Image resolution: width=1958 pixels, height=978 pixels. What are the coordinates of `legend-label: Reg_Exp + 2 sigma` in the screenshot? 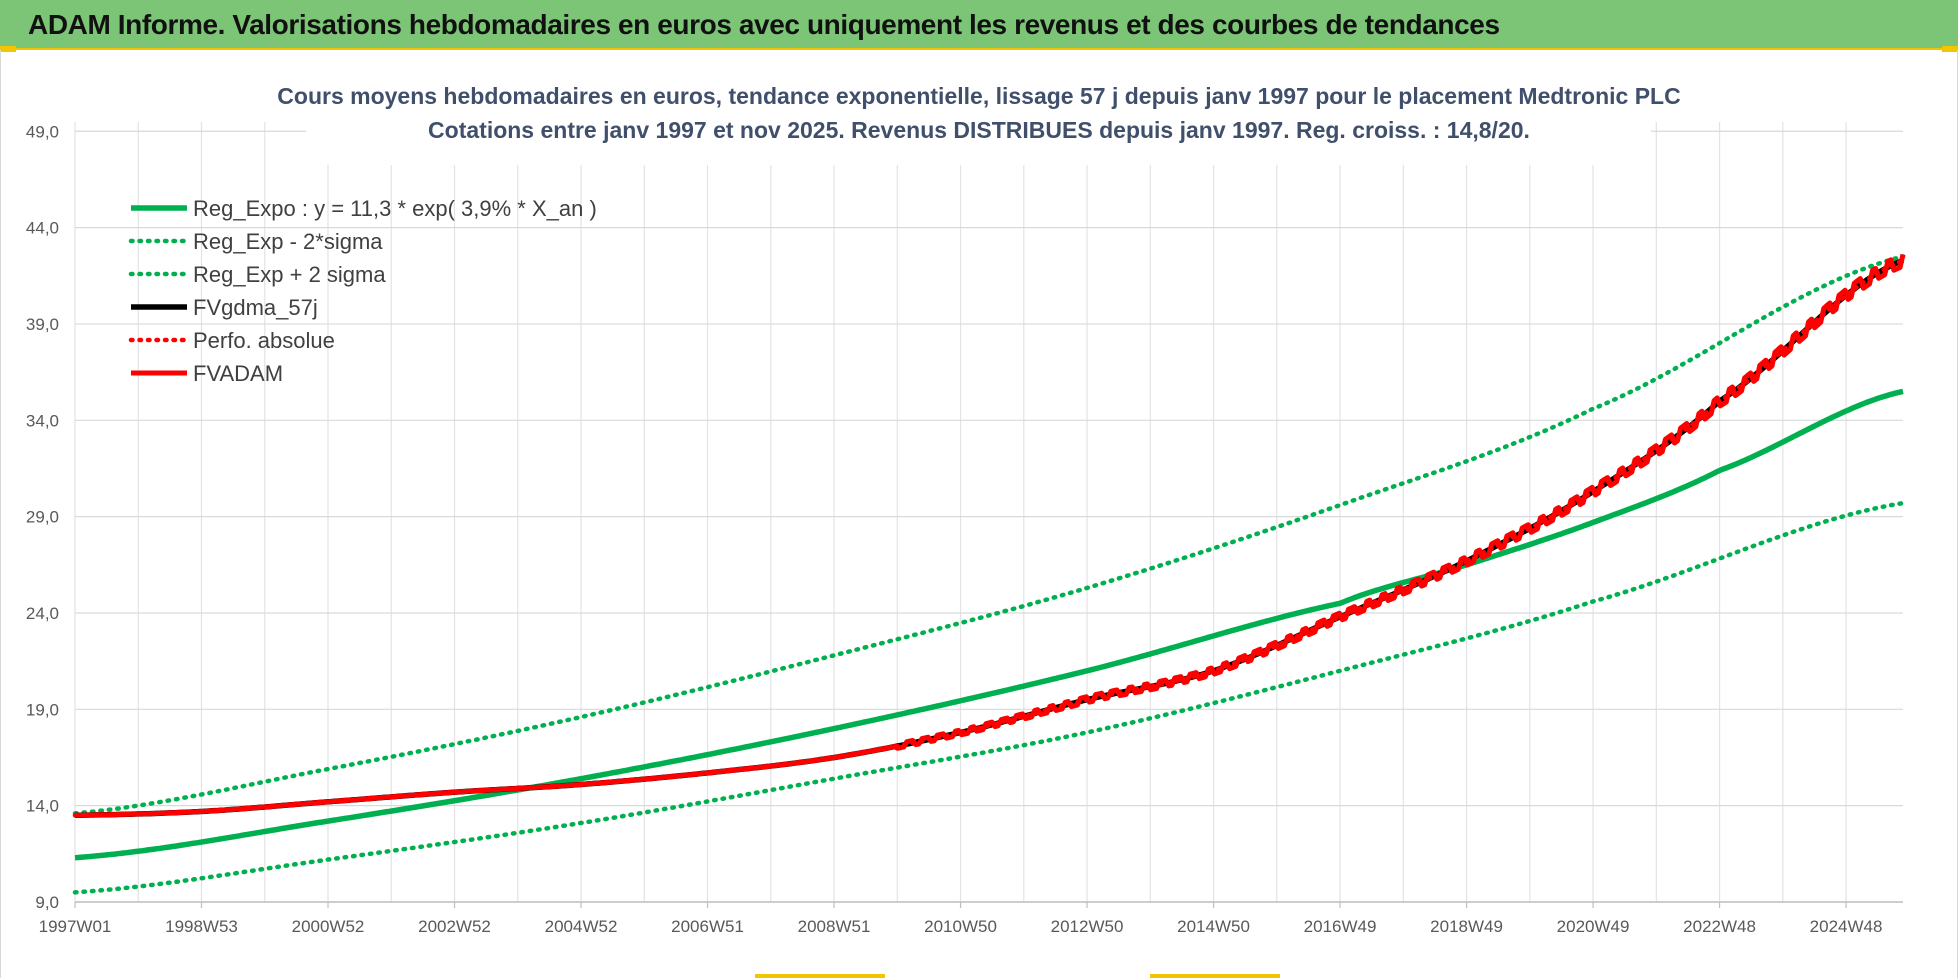 It's located at (289, 274).